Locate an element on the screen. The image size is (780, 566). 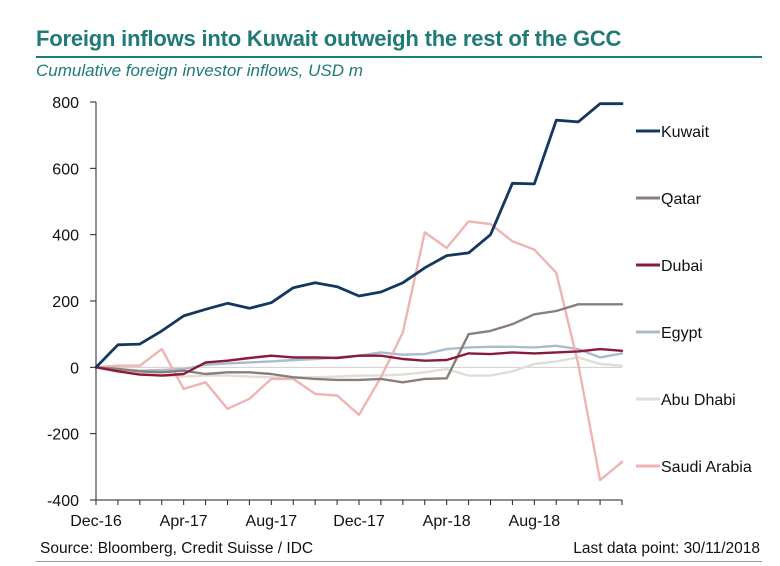
legend-label: Saudi Arabia is located at coordinates (706, 467).